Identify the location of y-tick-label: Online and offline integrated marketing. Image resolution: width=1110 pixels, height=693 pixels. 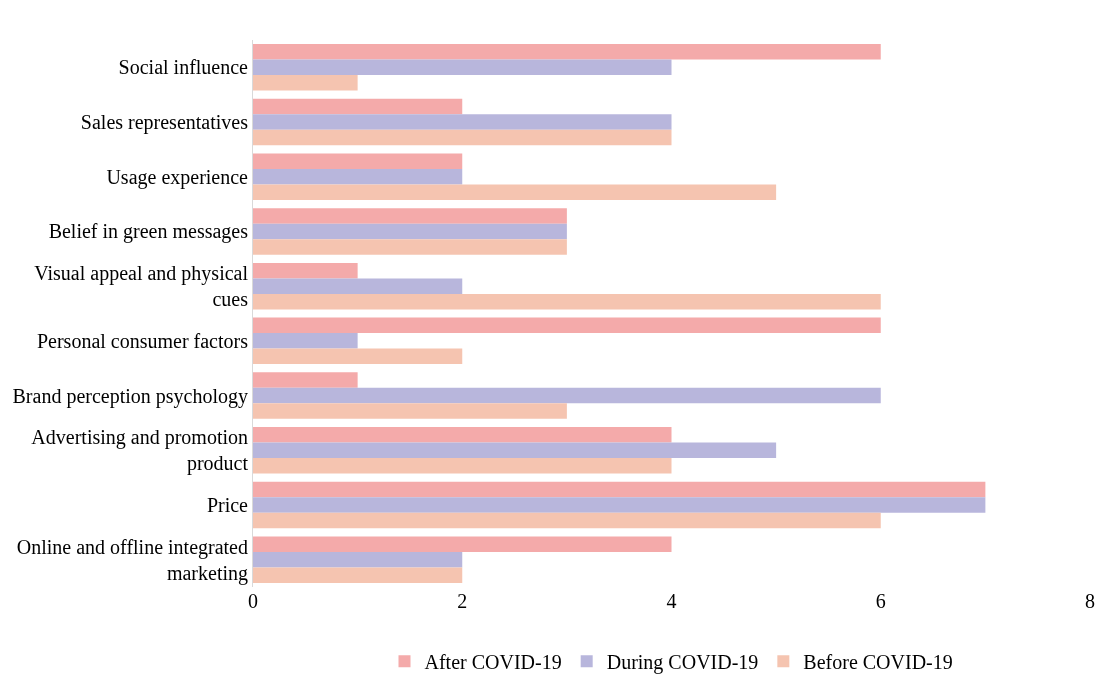
(132, 560).